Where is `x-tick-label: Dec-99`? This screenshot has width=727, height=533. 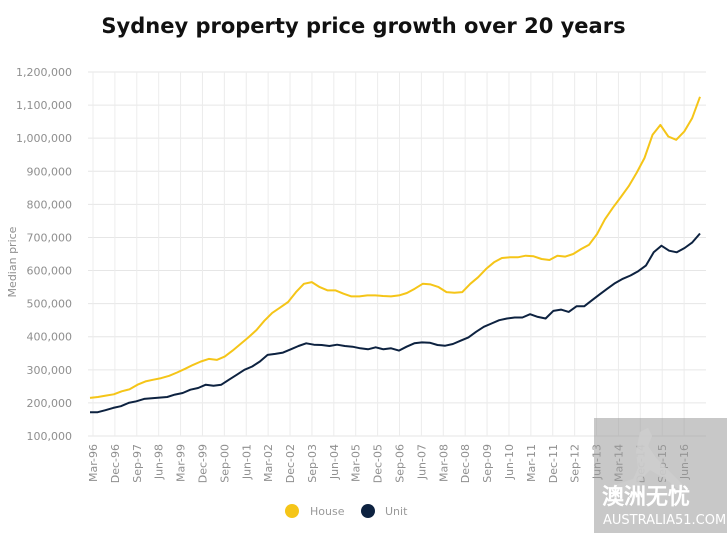 x-tick-label: Dec-99 is located at coordinates (202, 463).